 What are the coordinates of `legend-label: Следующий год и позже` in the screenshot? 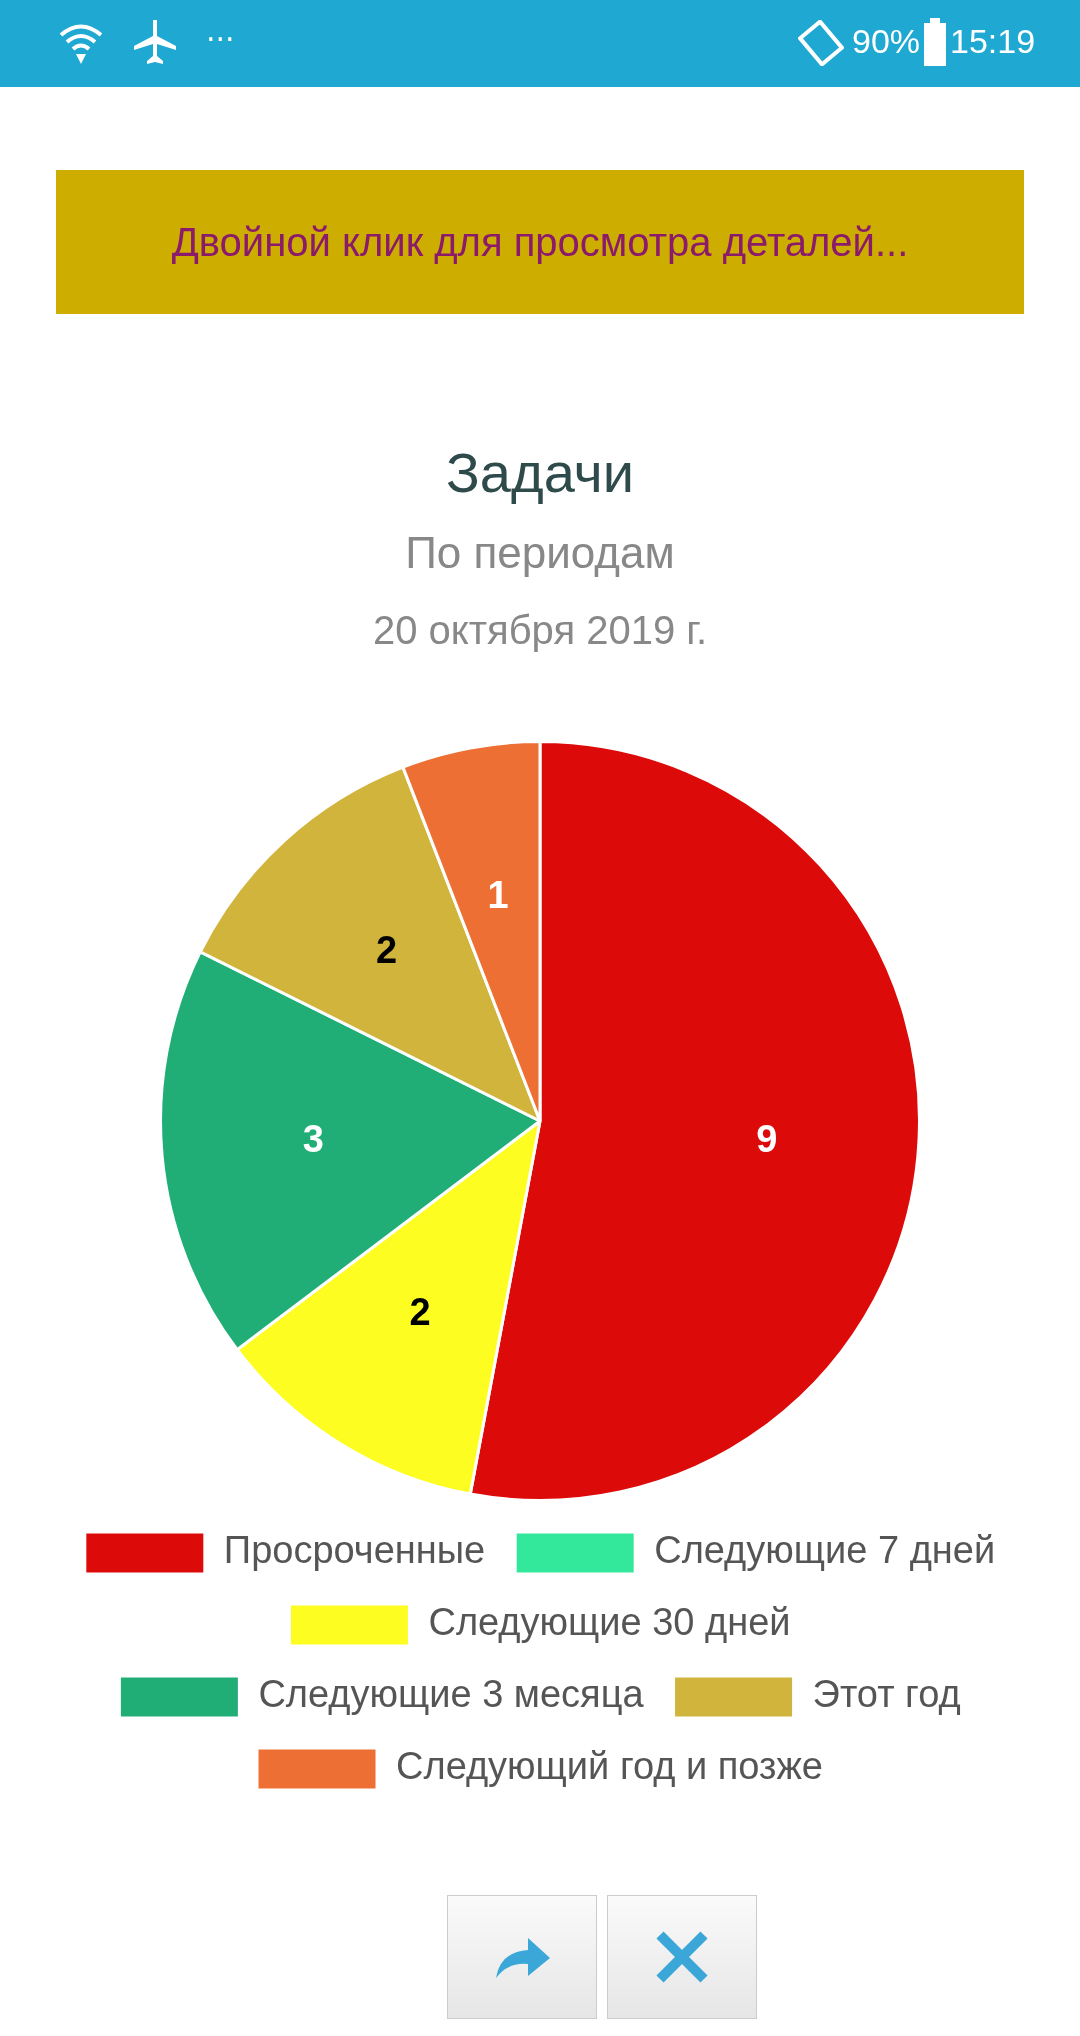 It's located at (609, 1766).